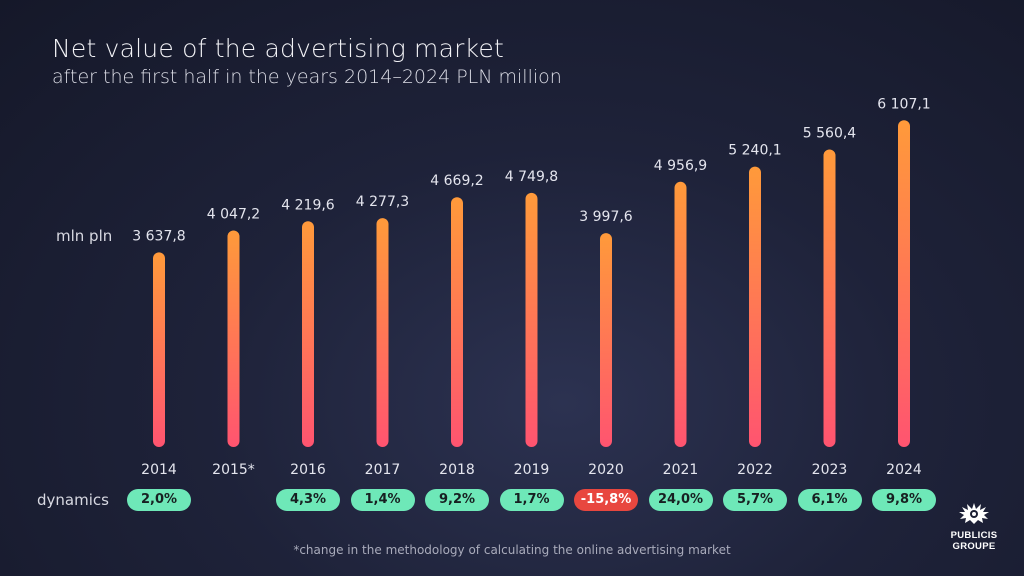 The width and height of the screenshot is (1024, 576). I want to click on bar-2019, so click(531, 319).